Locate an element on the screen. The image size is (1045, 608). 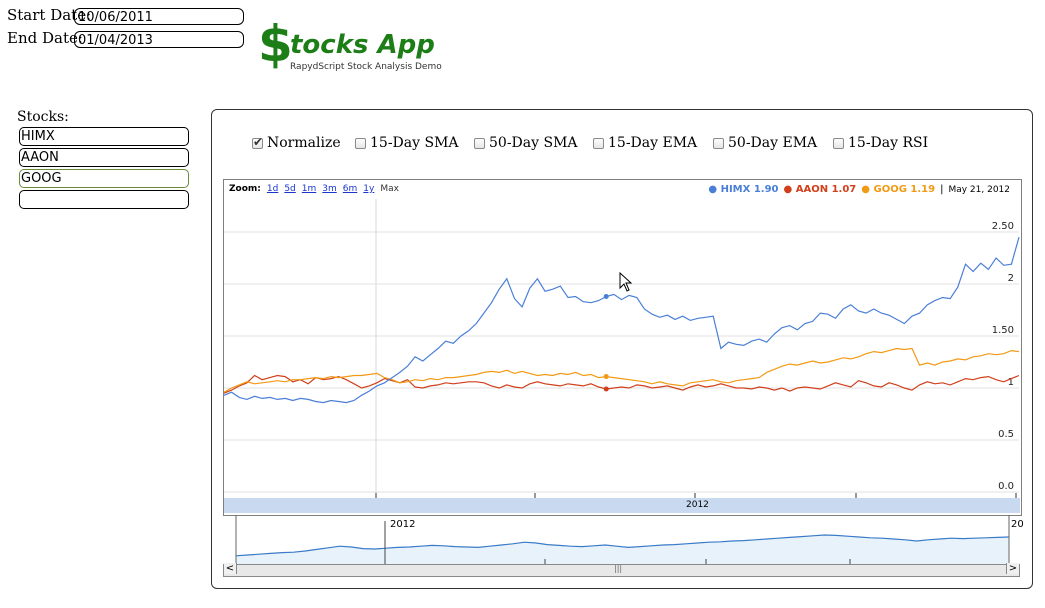
navigator-year-label-right: 20 is located at coordinates (1017, 524).